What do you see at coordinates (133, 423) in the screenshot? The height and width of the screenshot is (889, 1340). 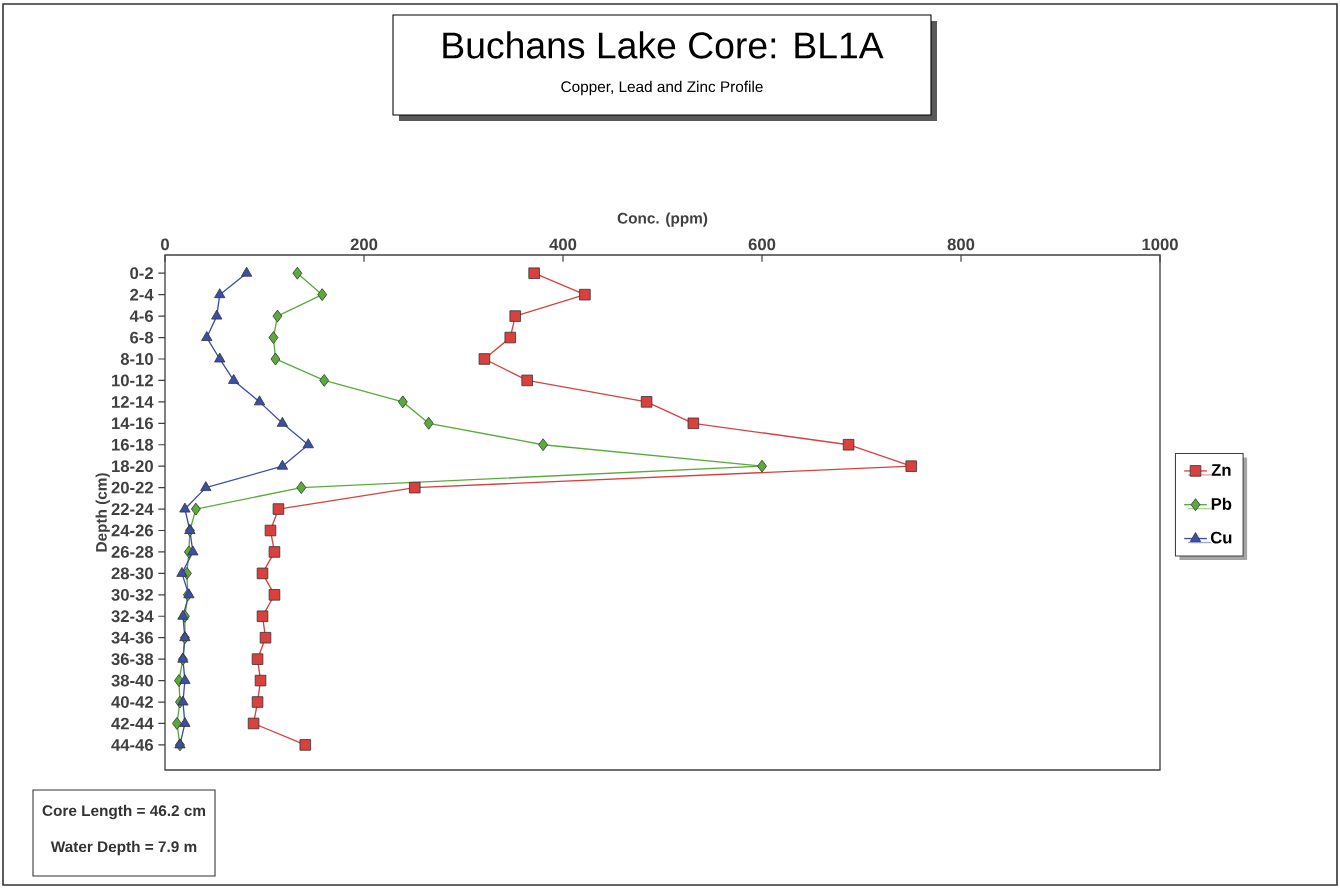 I see `y-tick-label: 14-16` at bounding box center [133, 423].